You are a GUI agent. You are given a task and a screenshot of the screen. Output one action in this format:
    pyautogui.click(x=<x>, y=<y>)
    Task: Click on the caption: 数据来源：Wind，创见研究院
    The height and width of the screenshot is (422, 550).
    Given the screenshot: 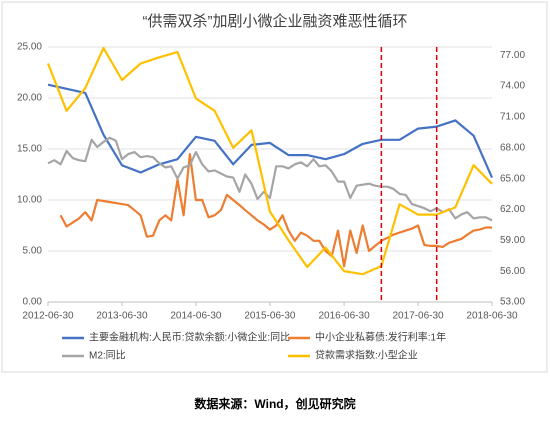 What is the action you would take?
    pyautogui.click(x=274, y=403)
    